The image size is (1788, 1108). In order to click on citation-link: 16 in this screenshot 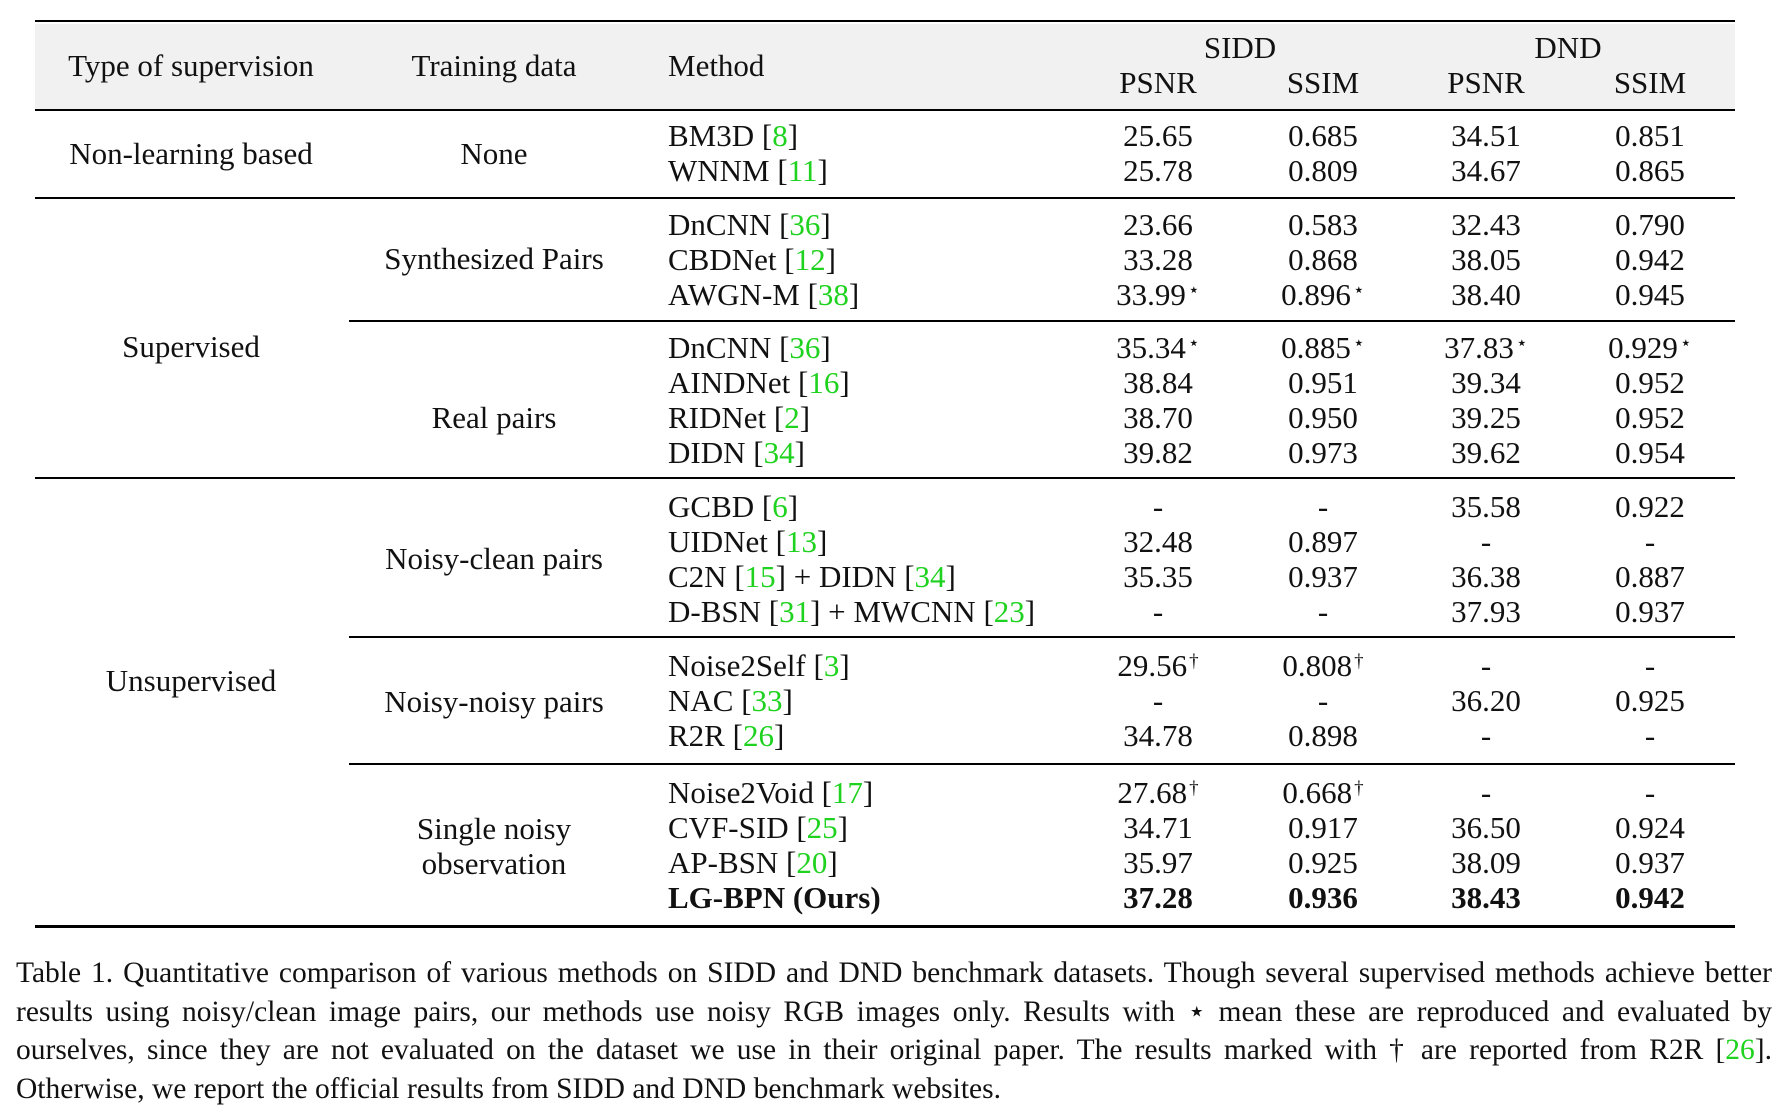, I will do `click(824, 382)`.